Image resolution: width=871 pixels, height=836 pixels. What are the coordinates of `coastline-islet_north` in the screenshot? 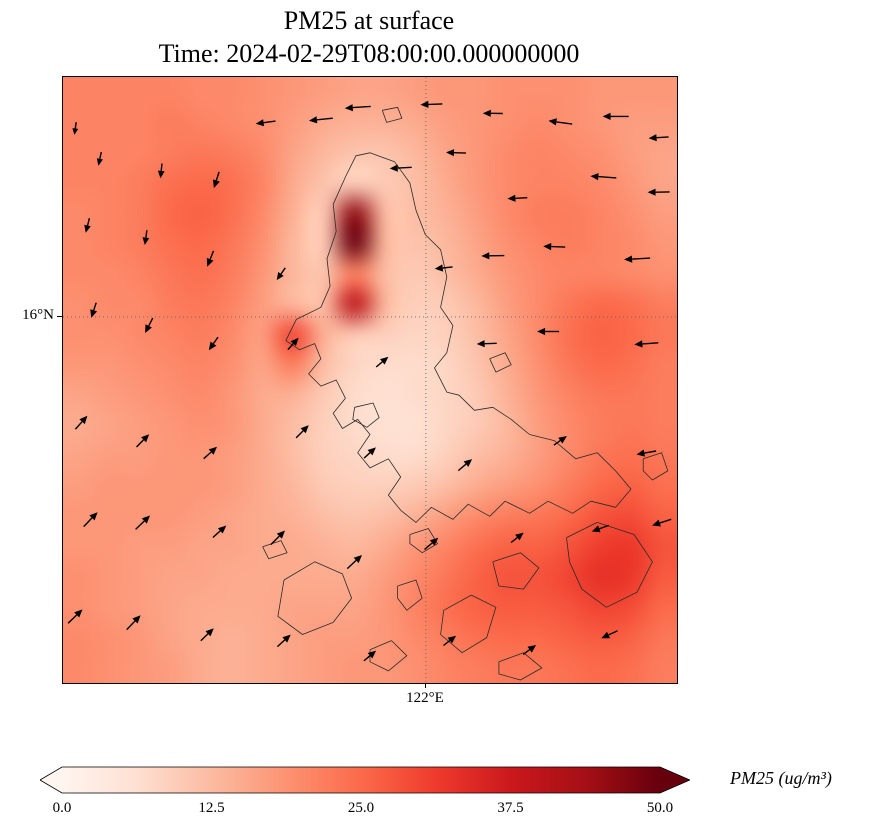 It's located at (392, 114).